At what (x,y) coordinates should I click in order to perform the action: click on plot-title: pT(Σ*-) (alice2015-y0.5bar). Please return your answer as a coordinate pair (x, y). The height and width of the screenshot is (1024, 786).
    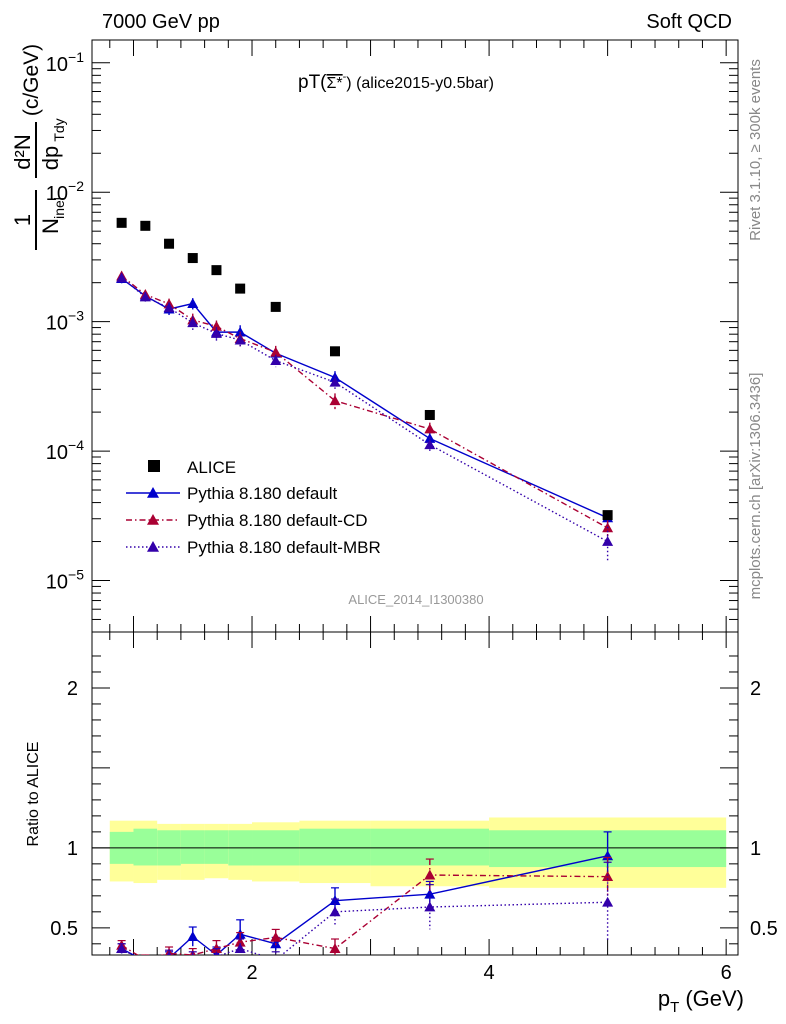
    Looking at the image, I should click on (396, 82).